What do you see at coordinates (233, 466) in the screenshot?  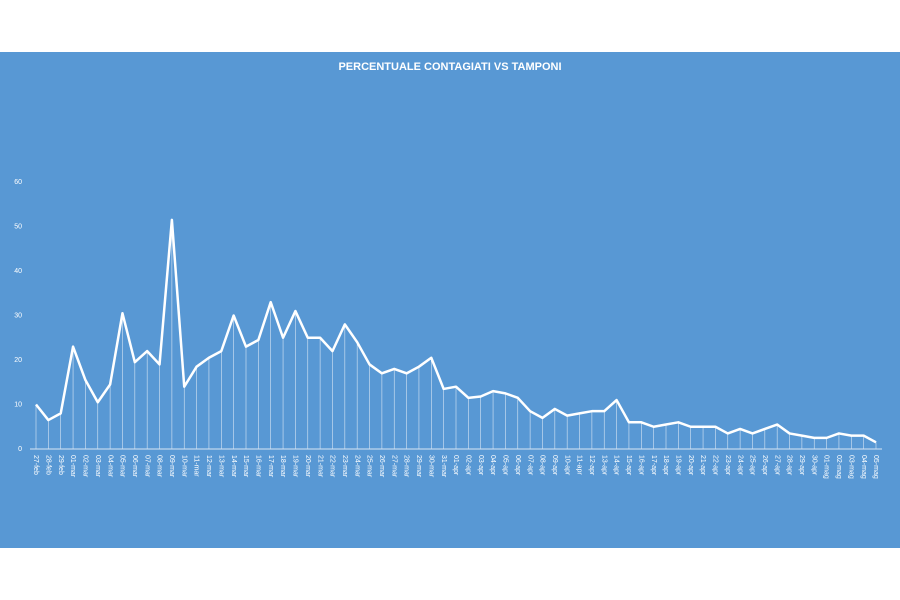 I see `x-tick-label: 14-mar` at bounding box center [233, 466].